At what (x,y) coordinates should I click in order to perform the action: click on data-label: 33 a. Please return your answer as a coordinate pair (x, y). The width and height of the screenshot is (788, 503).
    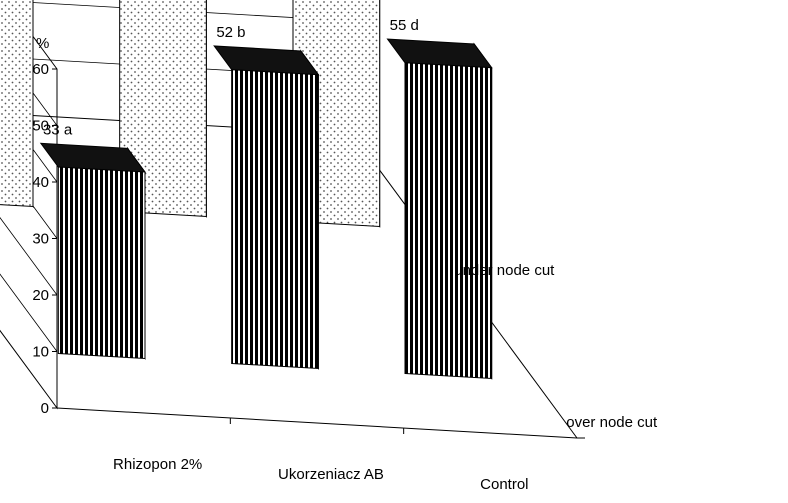
    Looking at the image, I should click on (58, 129).